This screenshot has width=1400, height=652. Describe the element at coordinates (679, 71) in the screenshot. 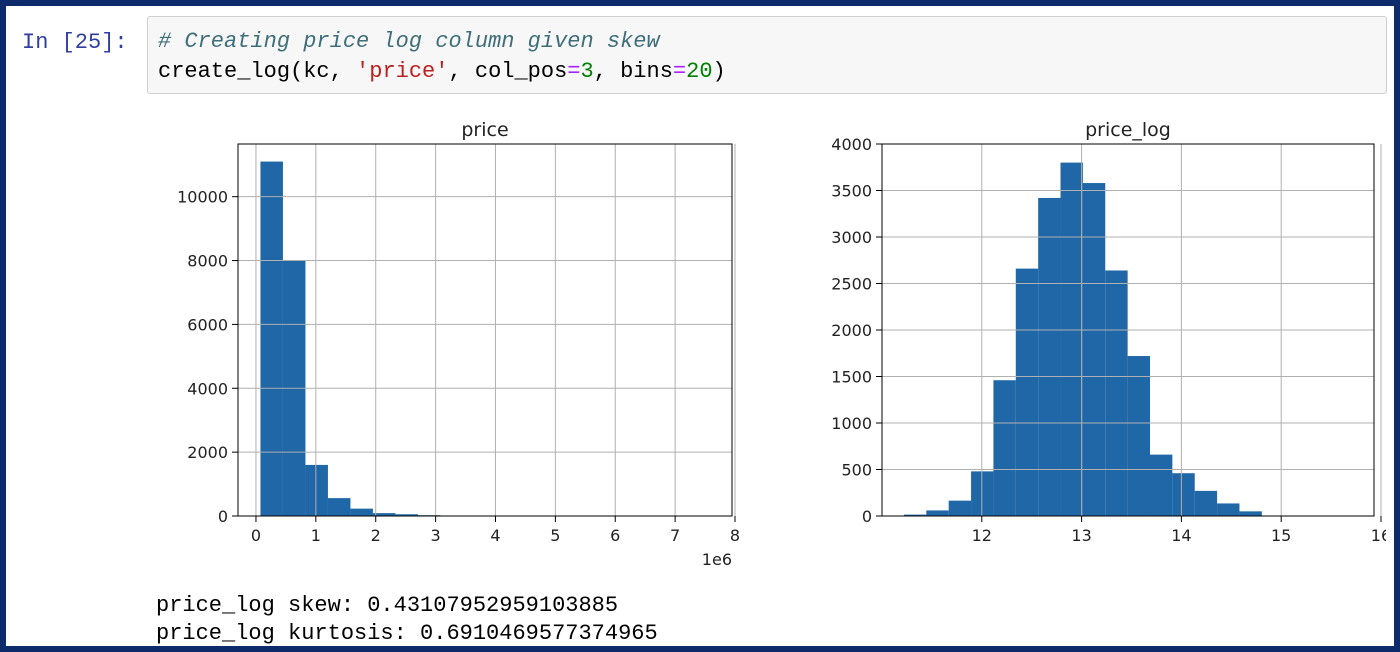

I see `code-eq-2: =` at that location.